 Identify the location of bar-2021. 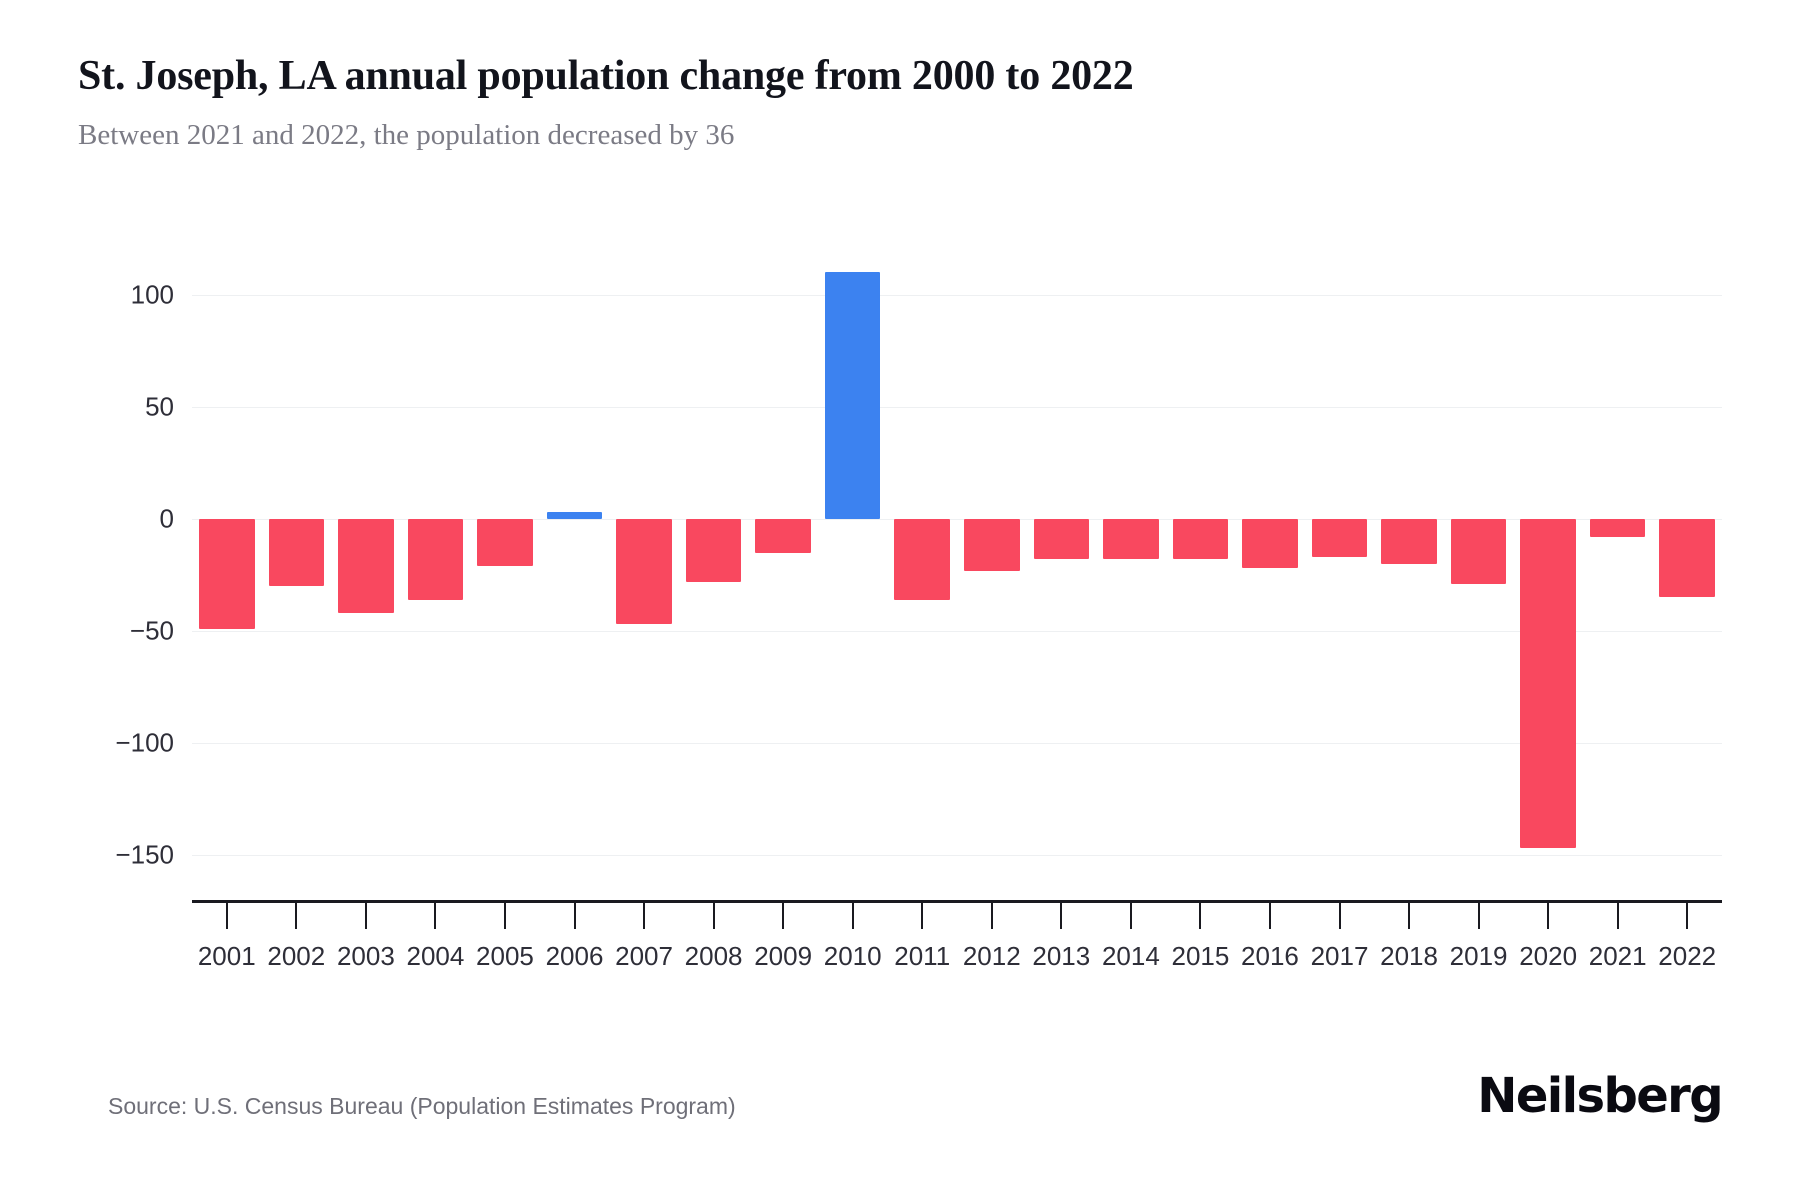
(1617, 527).